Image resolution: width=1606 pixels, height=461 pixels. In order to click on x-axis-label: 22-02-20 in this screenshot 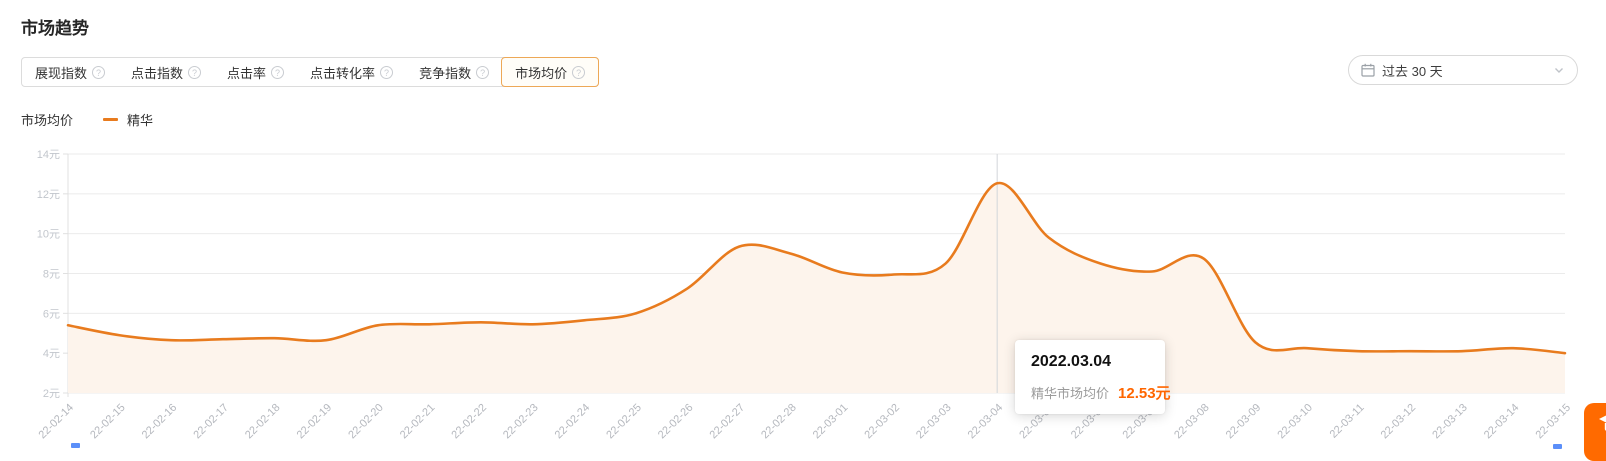, I will do `click(366, 422)`.